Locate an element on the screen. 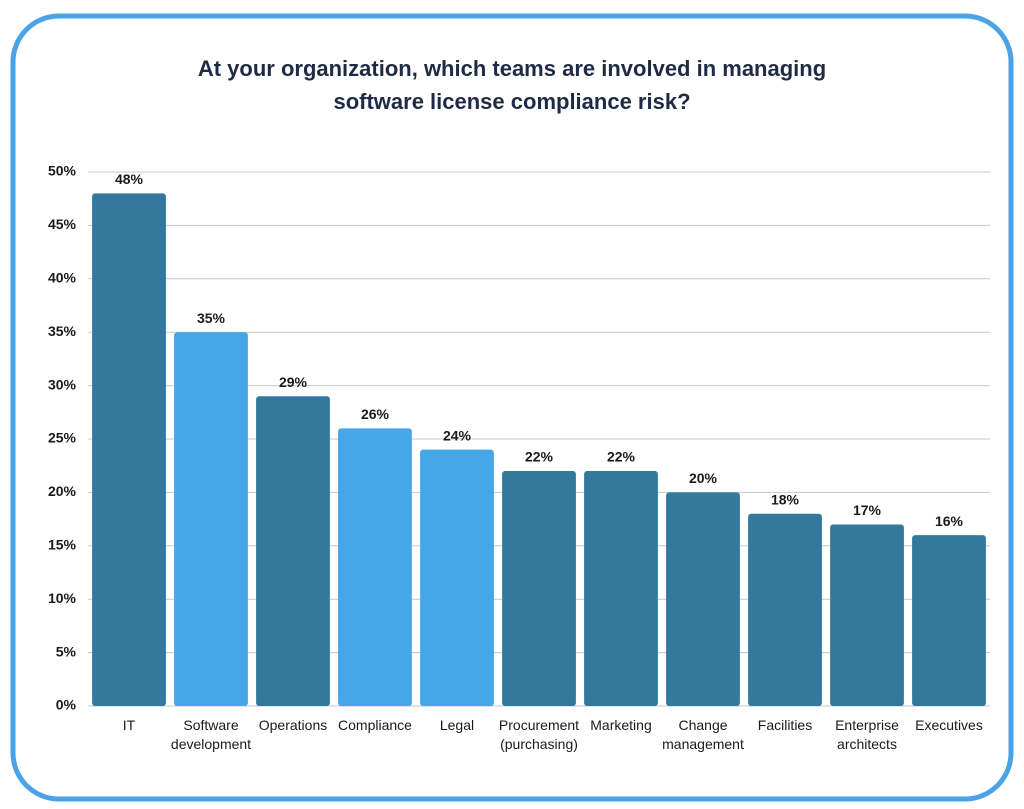 This screenshot has height=809, width=1024. value-label: 48% is located at coordinates (129, 179).